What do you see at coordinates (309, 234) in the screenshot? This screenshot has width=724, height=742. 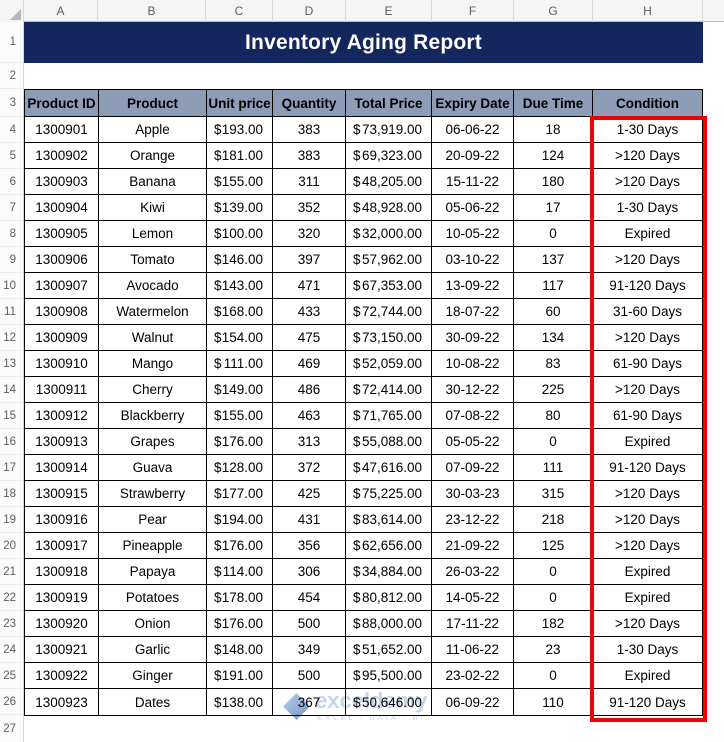 I see `cell-quantity: 320` at bounding box center [309, 234].